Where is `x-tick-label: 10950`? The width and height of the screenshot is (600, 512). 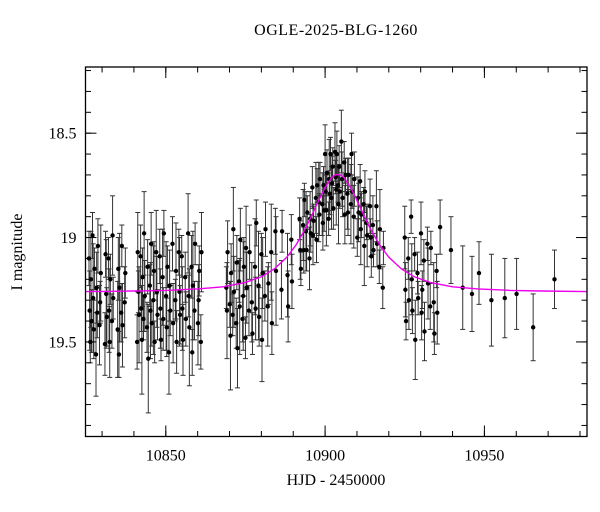 x-tick-label: 10950 is located at coordinates (484, 456).